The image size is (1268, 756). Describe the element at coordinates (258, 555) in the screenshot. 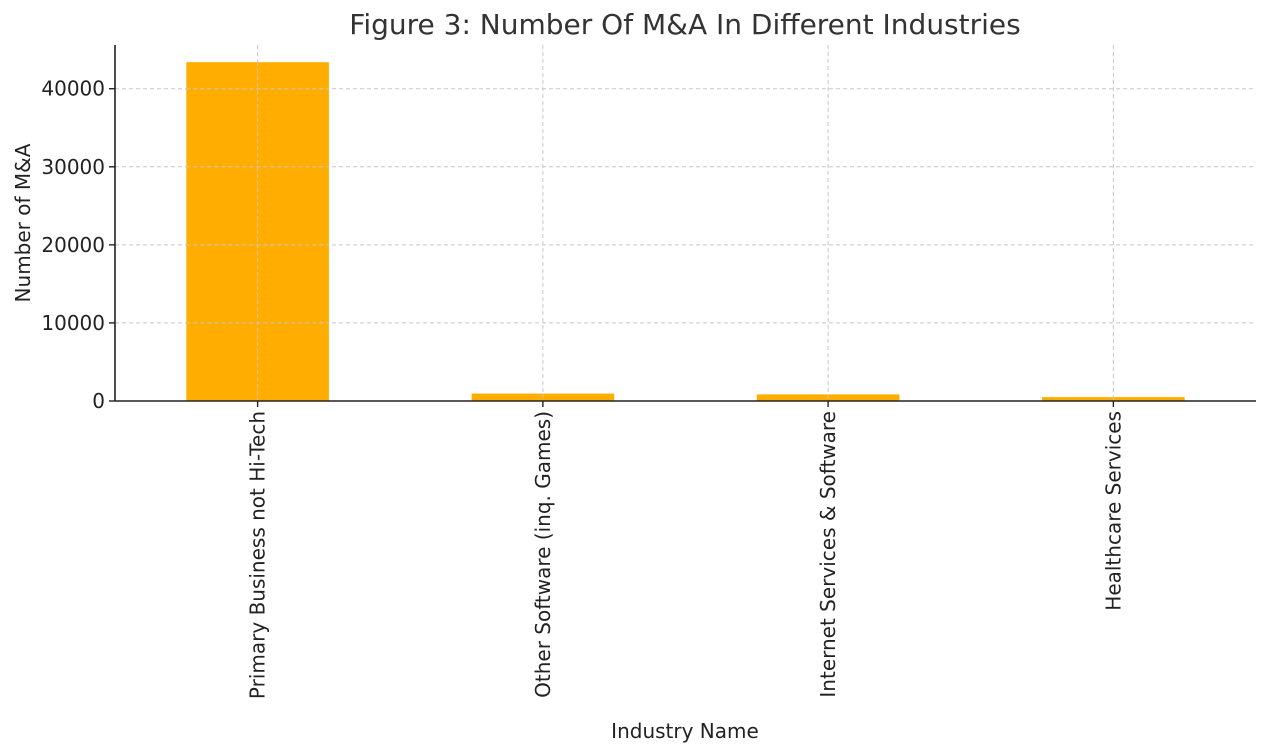

I see `x-tick-label-primary-business-not-hi-tech: Primary Business not Hi-Tech` at that location.